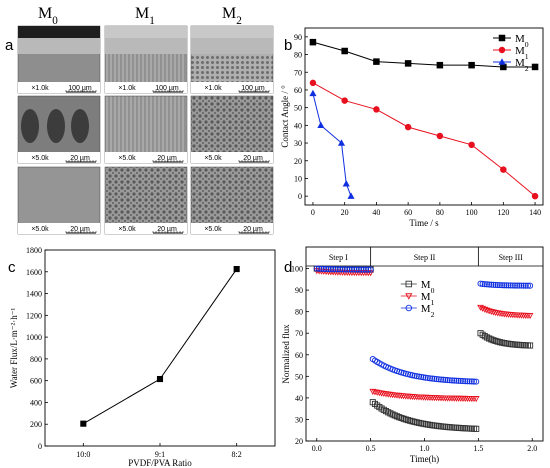  I want to click on membrane-cross-section, so click(59, 46).